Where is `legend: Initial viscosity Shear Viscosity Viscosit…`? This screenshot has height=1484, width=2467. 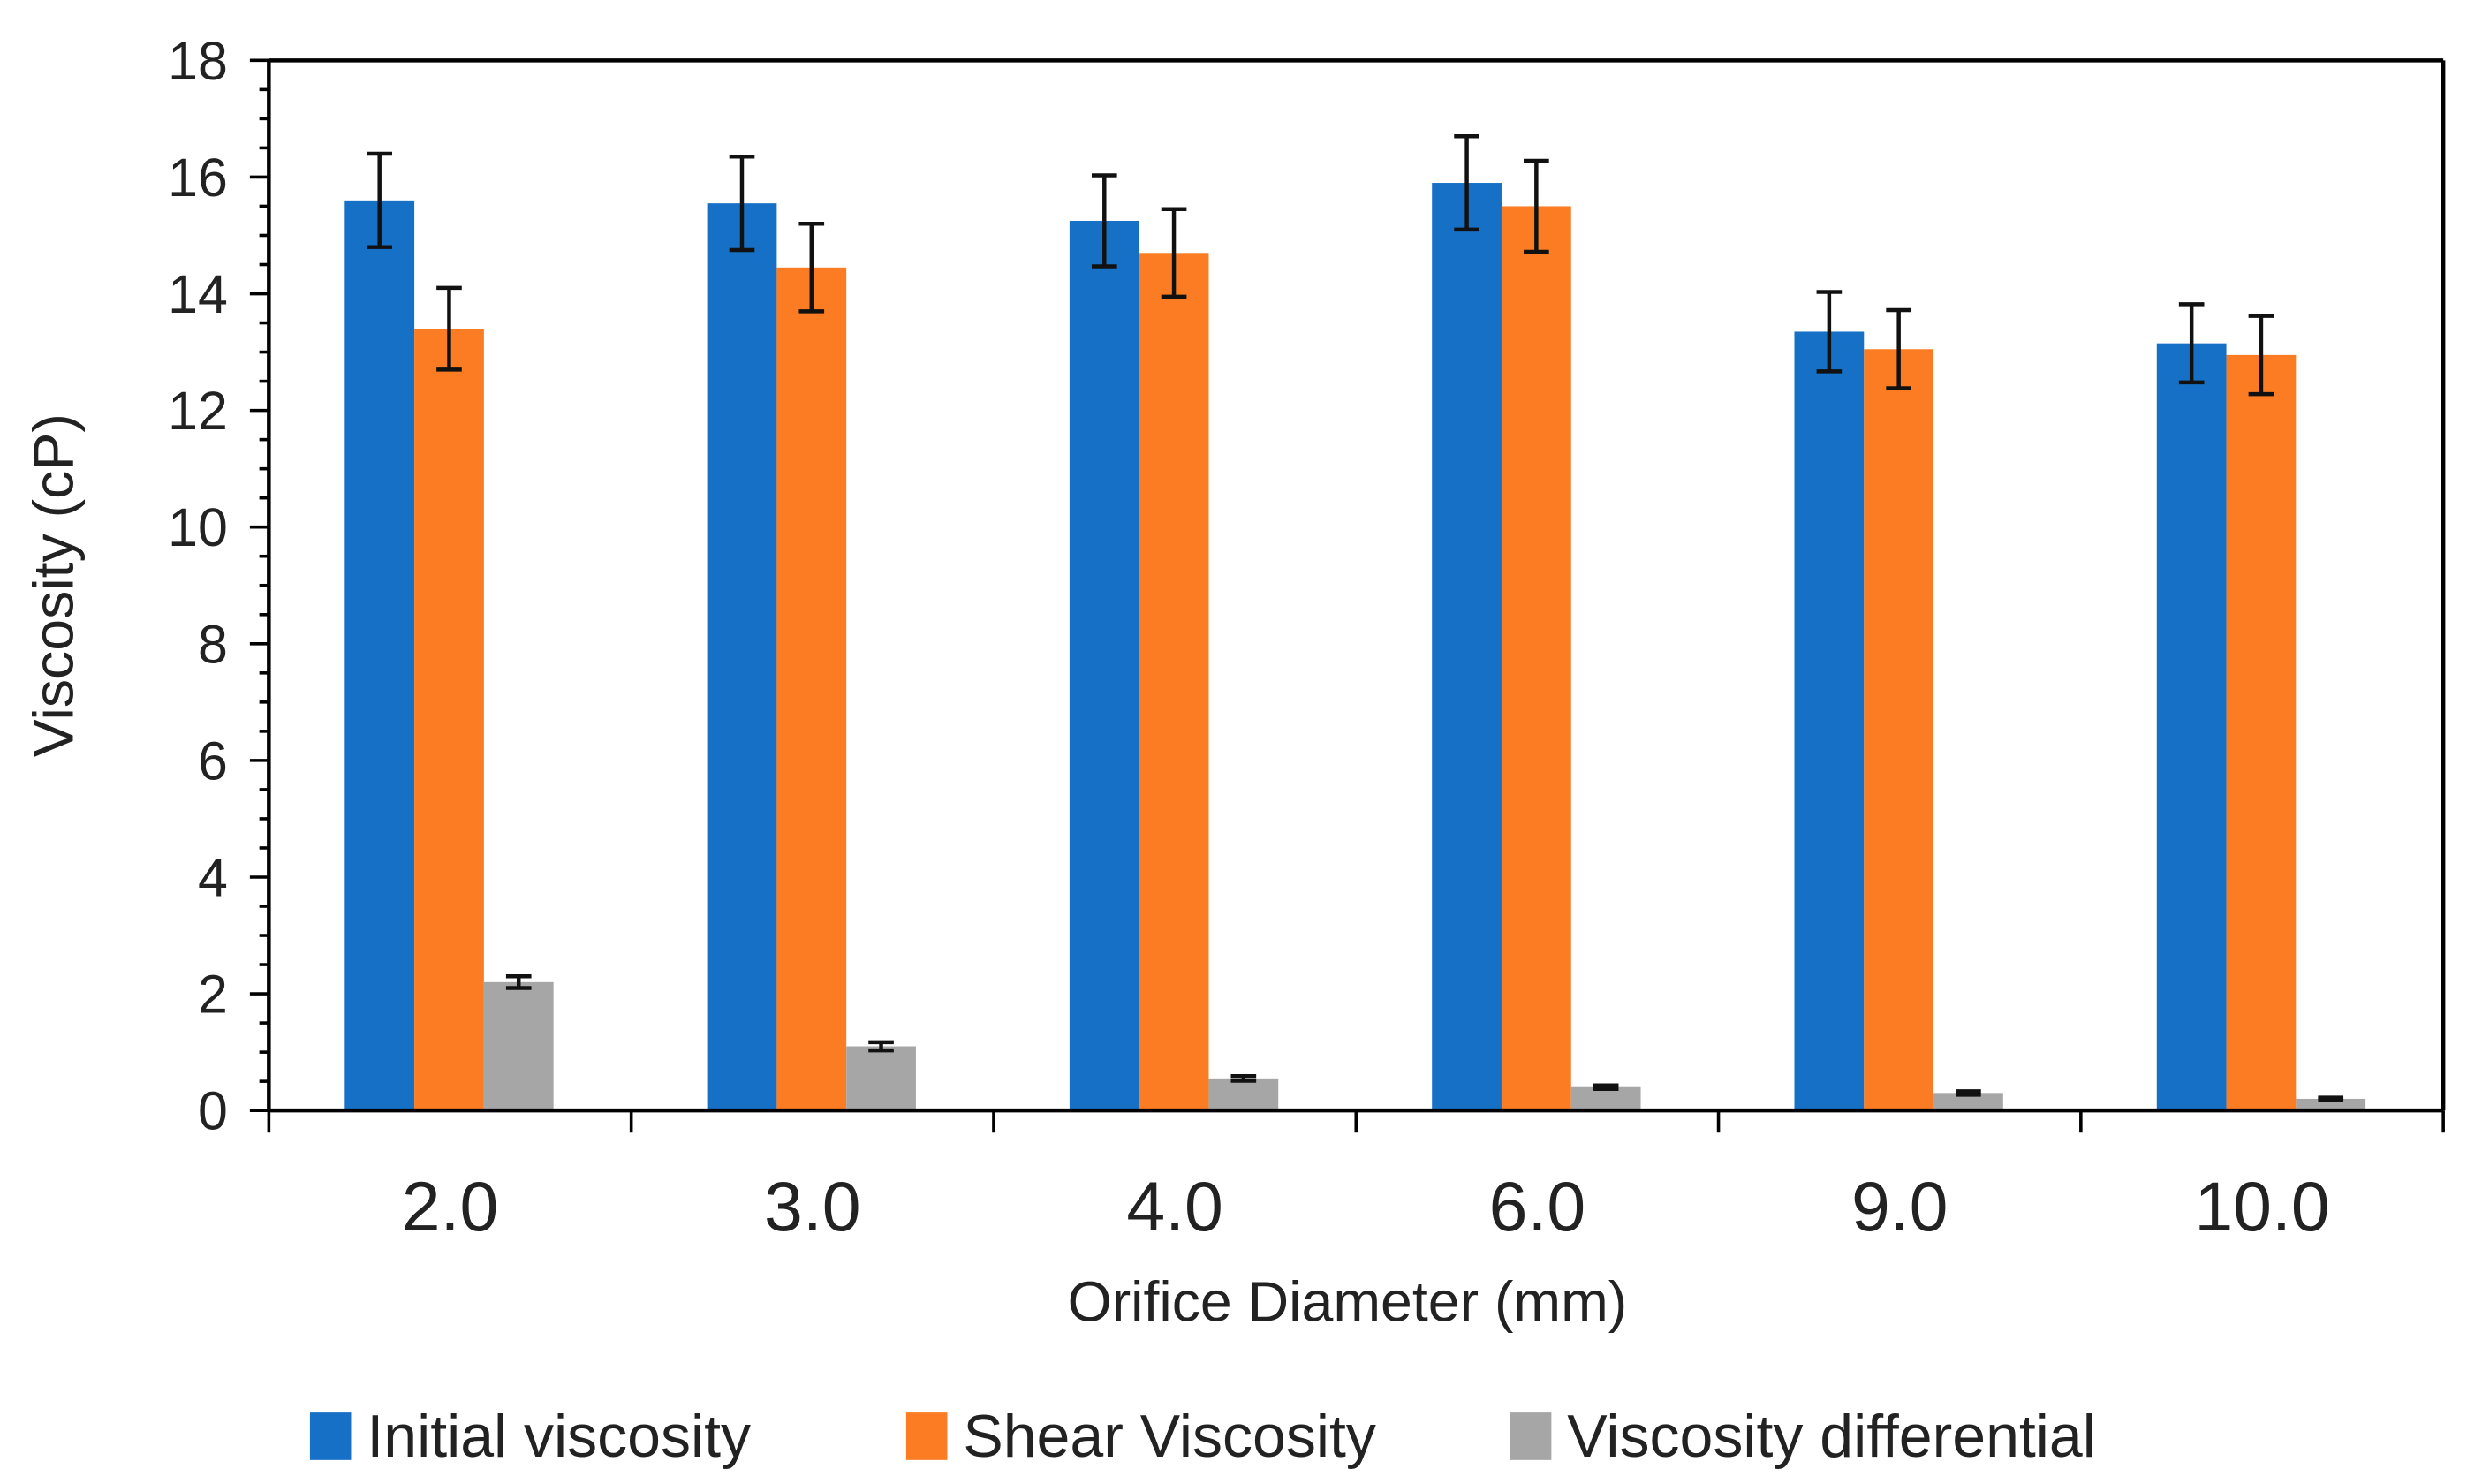 legend: Initial viscosity Shear Viscosity Viscosit… is located at coordinates (1203, 1436).